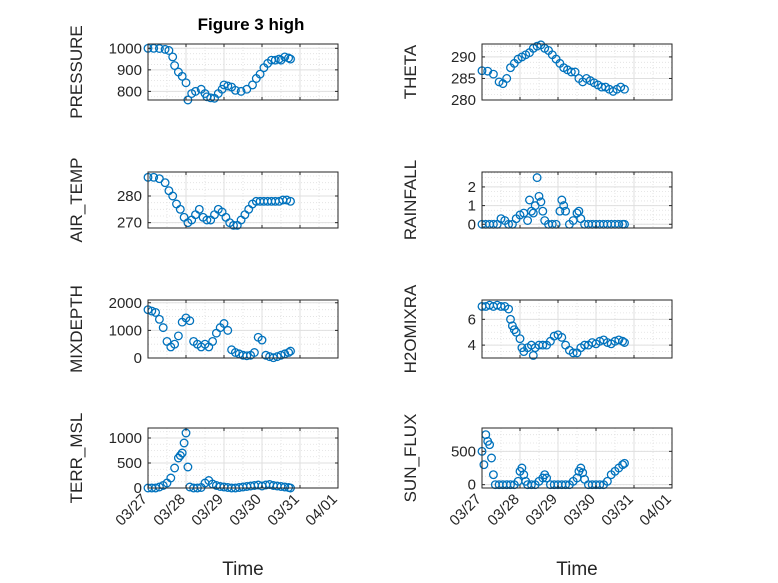 The width and height of the screenshot is (778, 583). I want to click on y-tick-label: 285, so click(463, 78).